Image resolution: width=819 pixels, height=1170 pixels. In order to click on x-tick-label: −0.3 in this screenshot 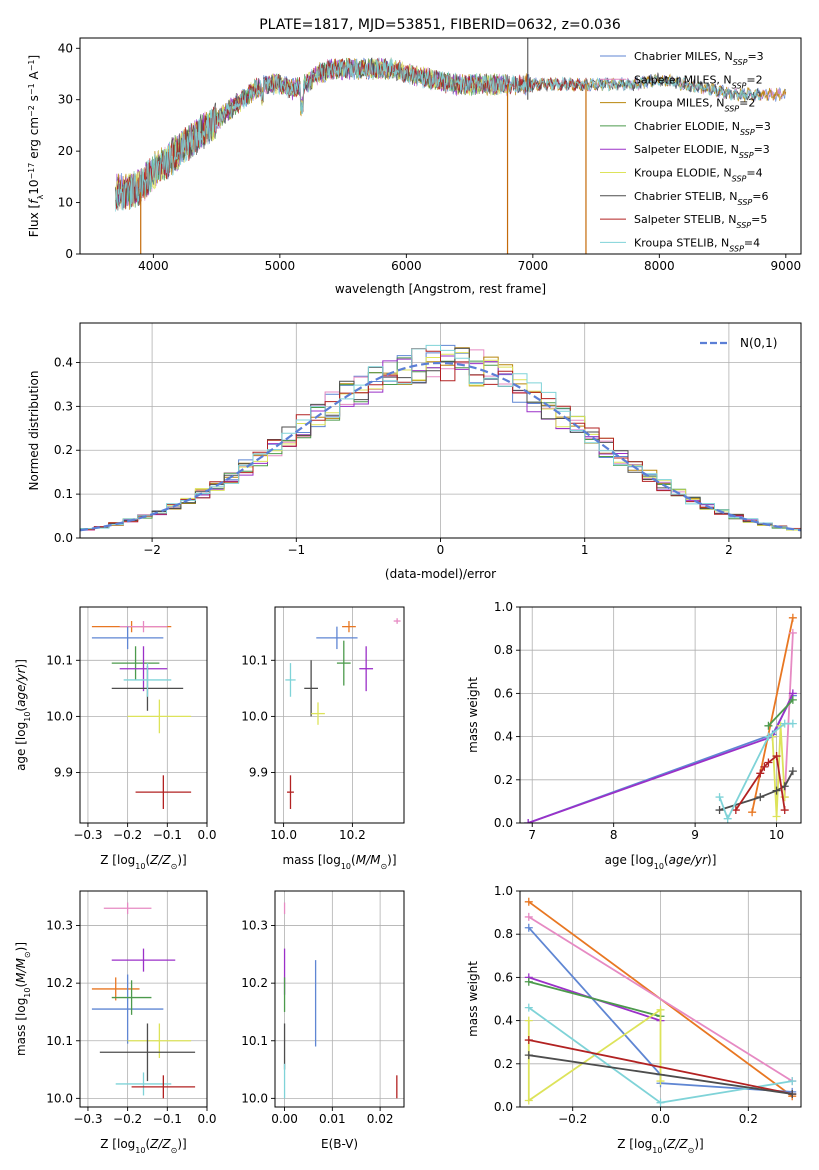, I will do `click(87, 835)`.